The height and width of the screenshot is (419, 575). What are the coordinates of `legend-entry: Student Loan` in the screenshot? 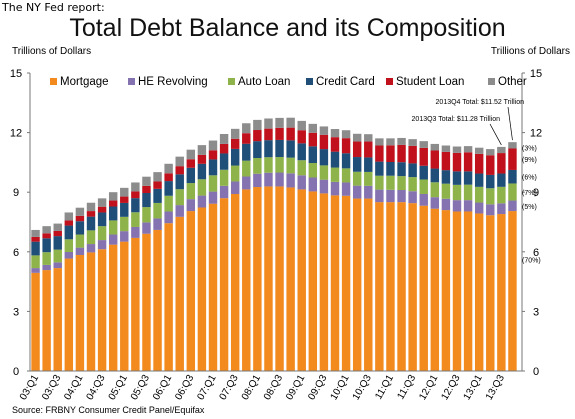 It's located at (430, 82).